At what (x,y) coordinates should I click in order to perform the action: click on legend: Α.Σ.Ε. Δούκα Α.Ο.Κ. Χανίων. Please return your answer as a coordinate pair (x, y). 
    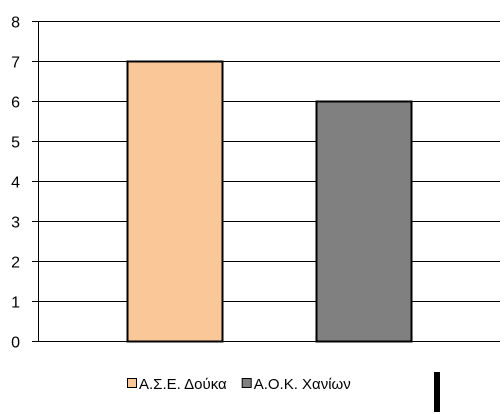
    Looking at the image, I should click on (239, 384).